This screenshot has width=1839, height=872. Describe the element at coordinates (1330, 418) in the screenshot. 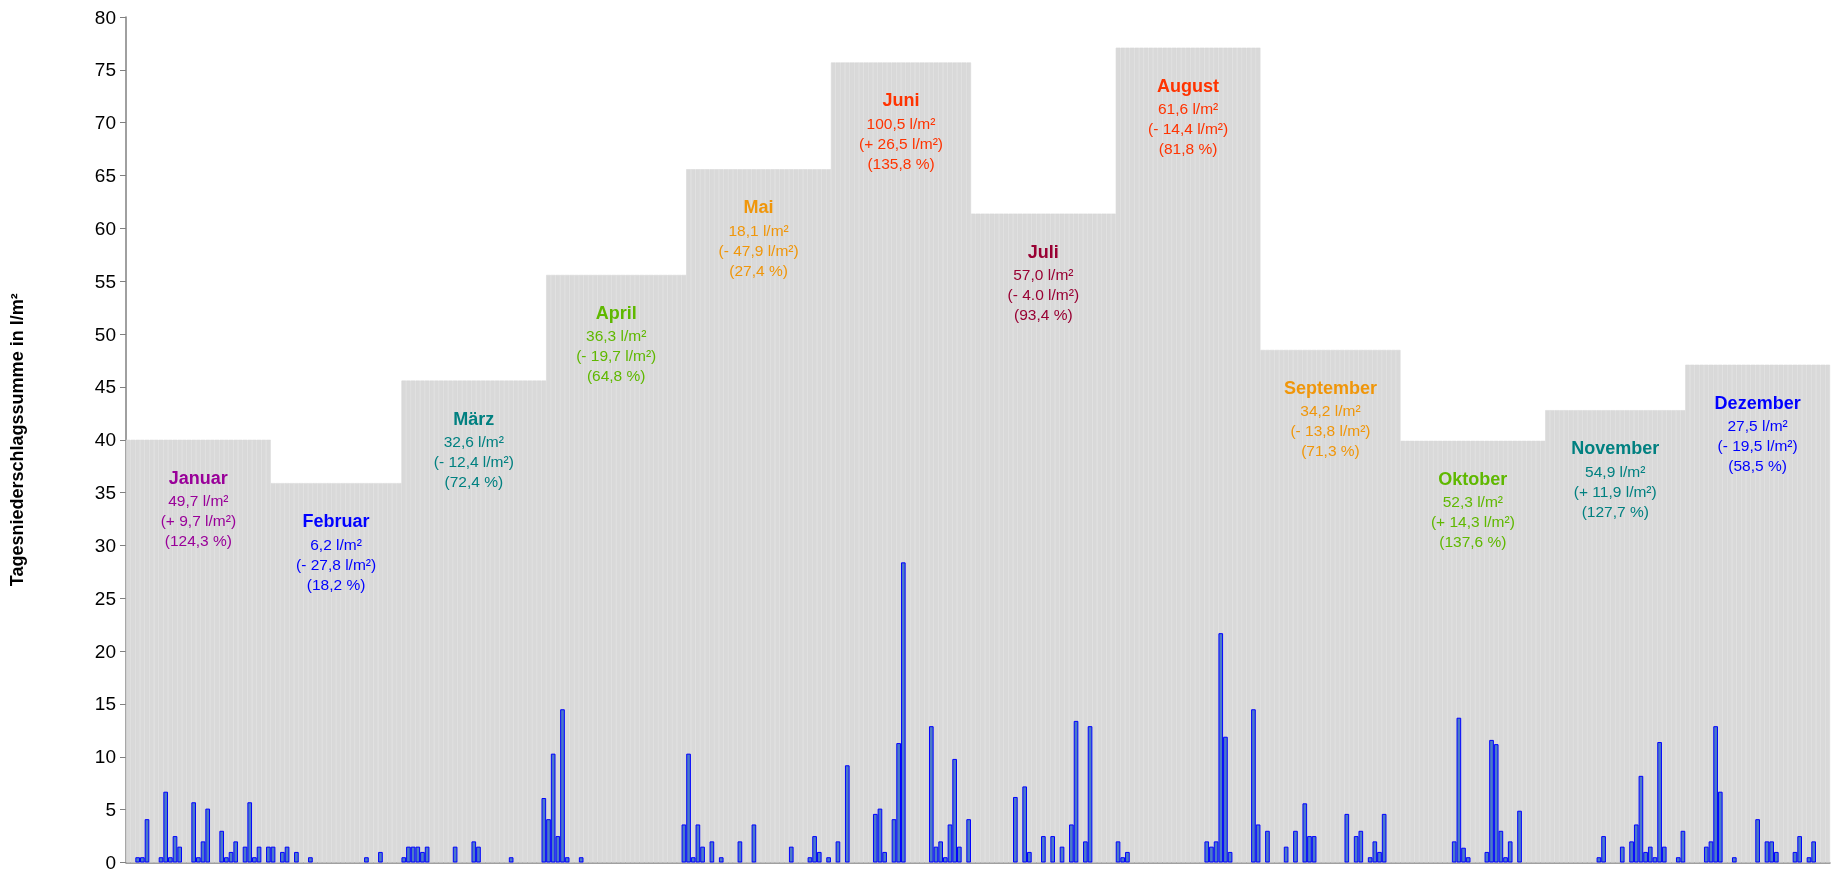

I see `annotation: September 34,2 l/m² (- 13,8 l/m²) (71,3 %)` at that location.